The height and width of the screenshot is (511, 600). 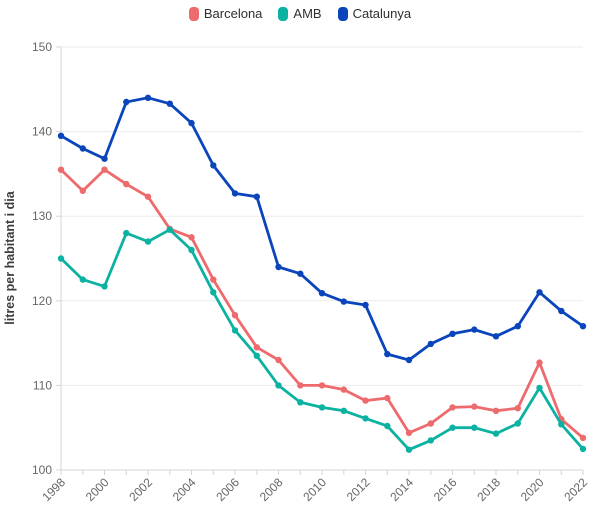 What do you see at coordinates (83, 148) in the screenshot?
I see `data-point-catalunya-1999` at bounding box center [83, 148].